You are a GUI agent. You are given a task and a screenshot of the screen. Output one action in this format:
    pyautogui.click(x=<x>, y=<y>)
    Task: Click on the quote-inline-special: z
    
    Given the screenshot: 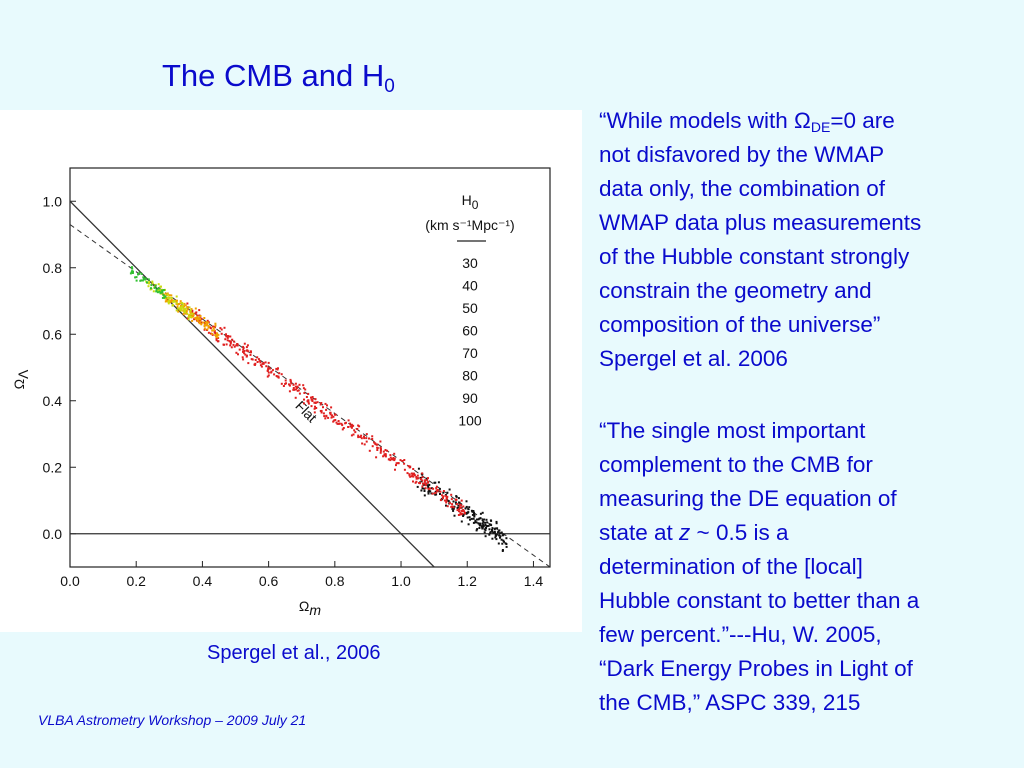 What is the action you would take?
    pyautogui.click(x=685, y=532)
    